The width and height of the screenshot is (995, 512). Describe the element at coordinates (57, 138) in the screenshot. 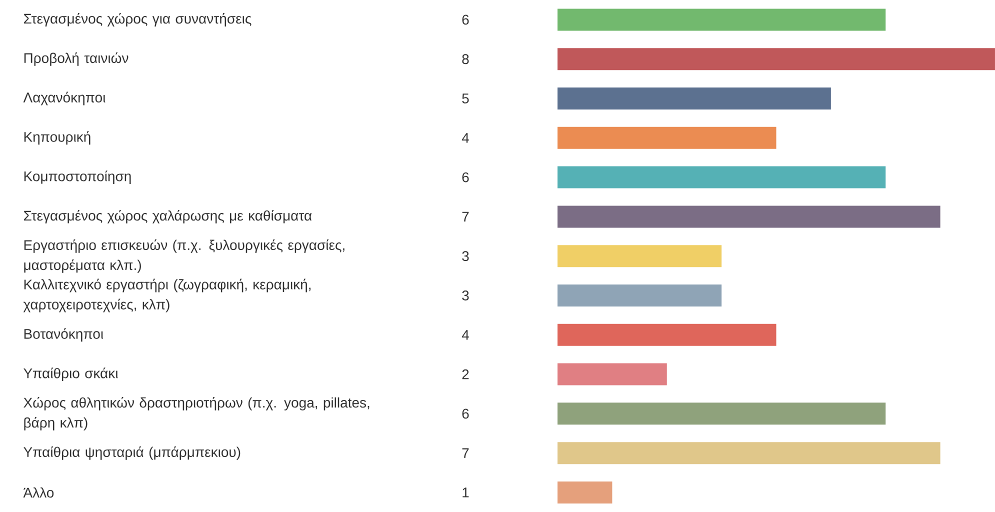

I see `y-tick-label: Κηπουρική` at that location.